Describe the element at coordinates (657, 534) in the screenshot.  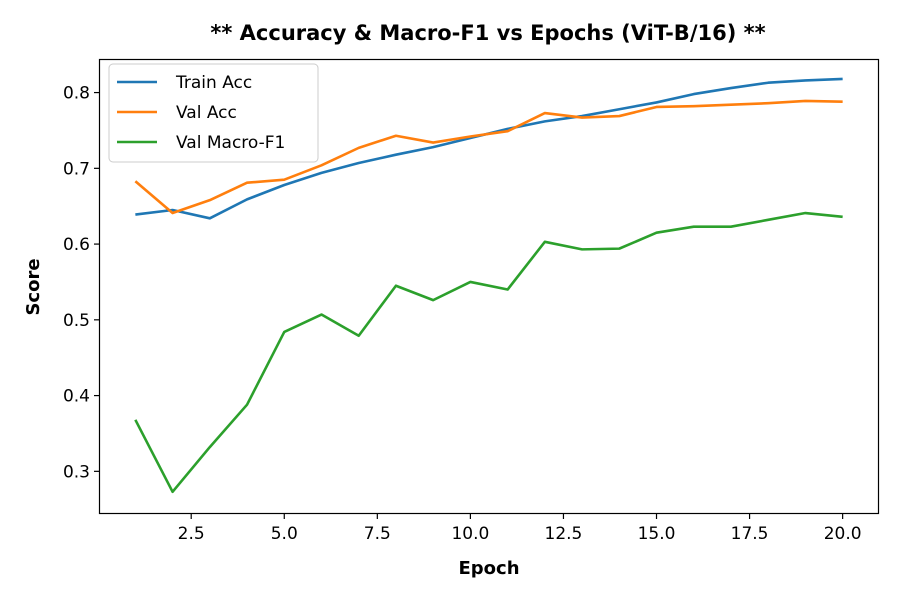
I see `x-tick-label: 15.0` at that location.